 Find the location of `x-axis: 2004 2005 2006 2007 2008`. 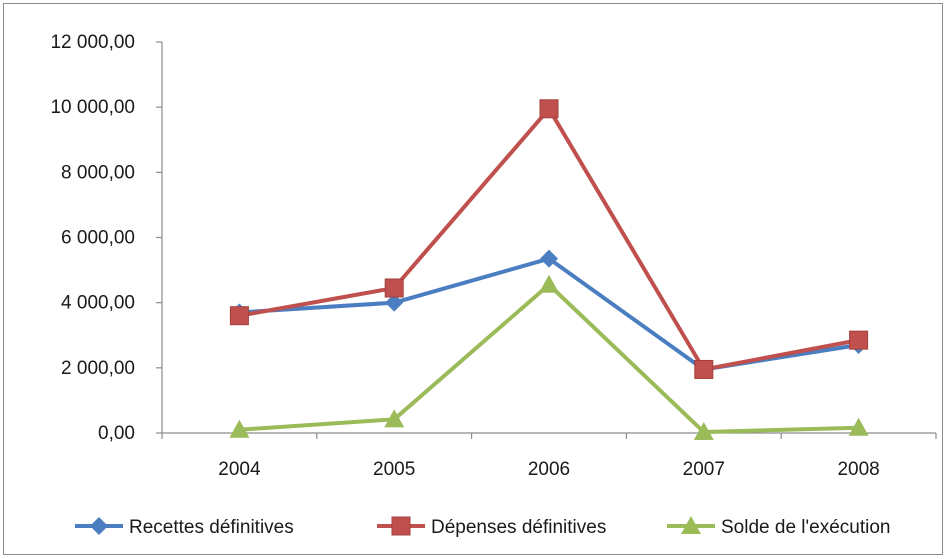

x-axis: 2004 2005 2006 2007 2008 is located at coordinates (549, 456).